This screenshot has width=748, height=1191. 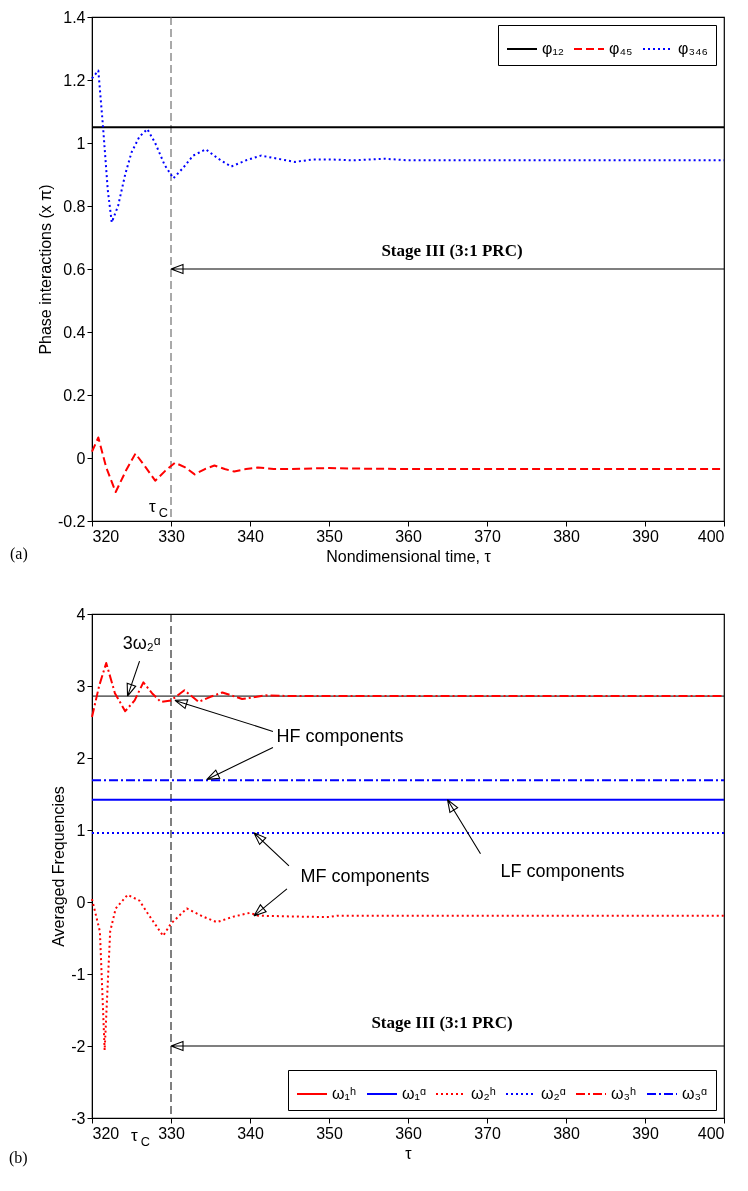 I want to click on text: (a), so click(x=19, y=554).